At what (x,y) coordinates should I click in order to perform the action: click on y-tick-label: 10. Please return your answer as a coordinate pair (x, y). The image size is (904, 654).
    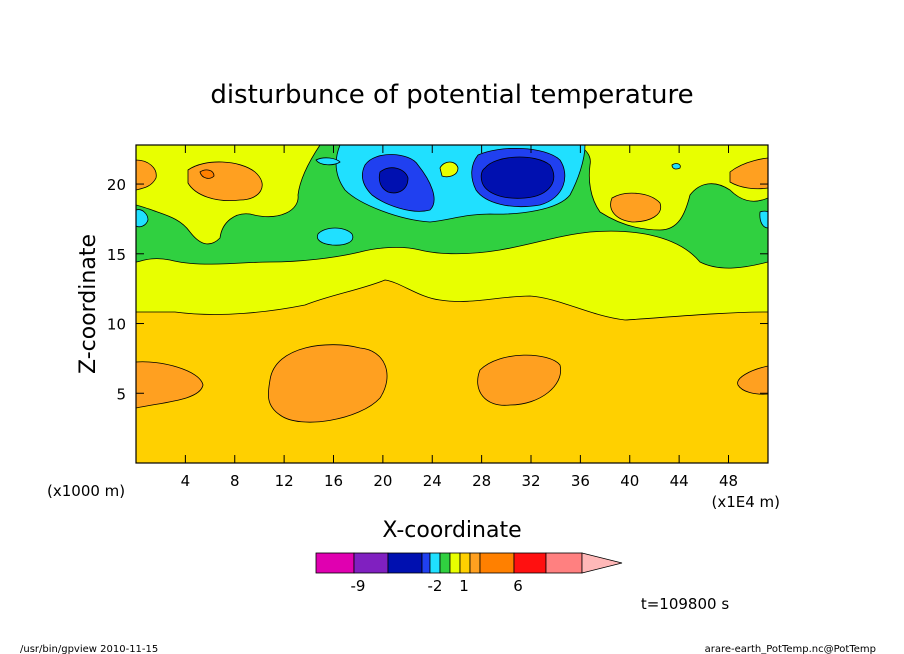
    Looking at the image, I should click on (116, 325).